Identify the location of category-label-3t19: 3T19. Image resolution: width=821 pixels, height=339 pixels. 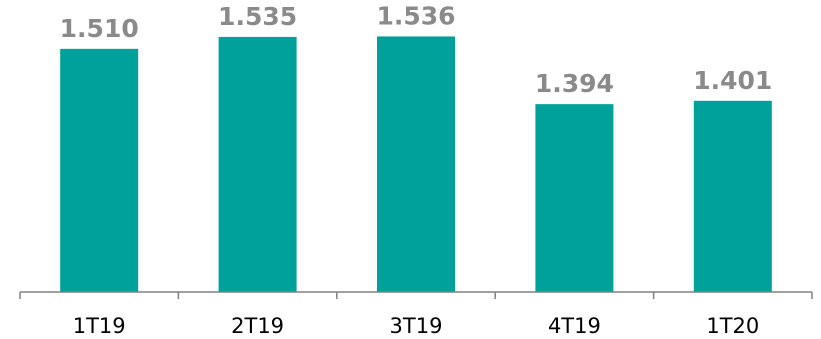
(416, 326).